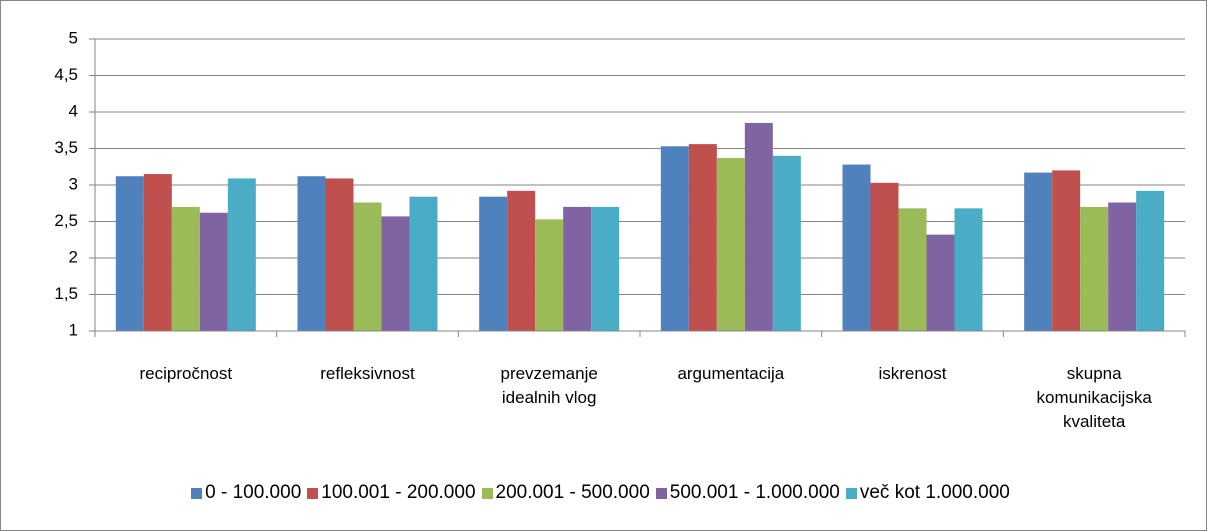 This screenshot has height=531, width=1207. I want to click on y-tick-label: 2,5, so click(66, 220).